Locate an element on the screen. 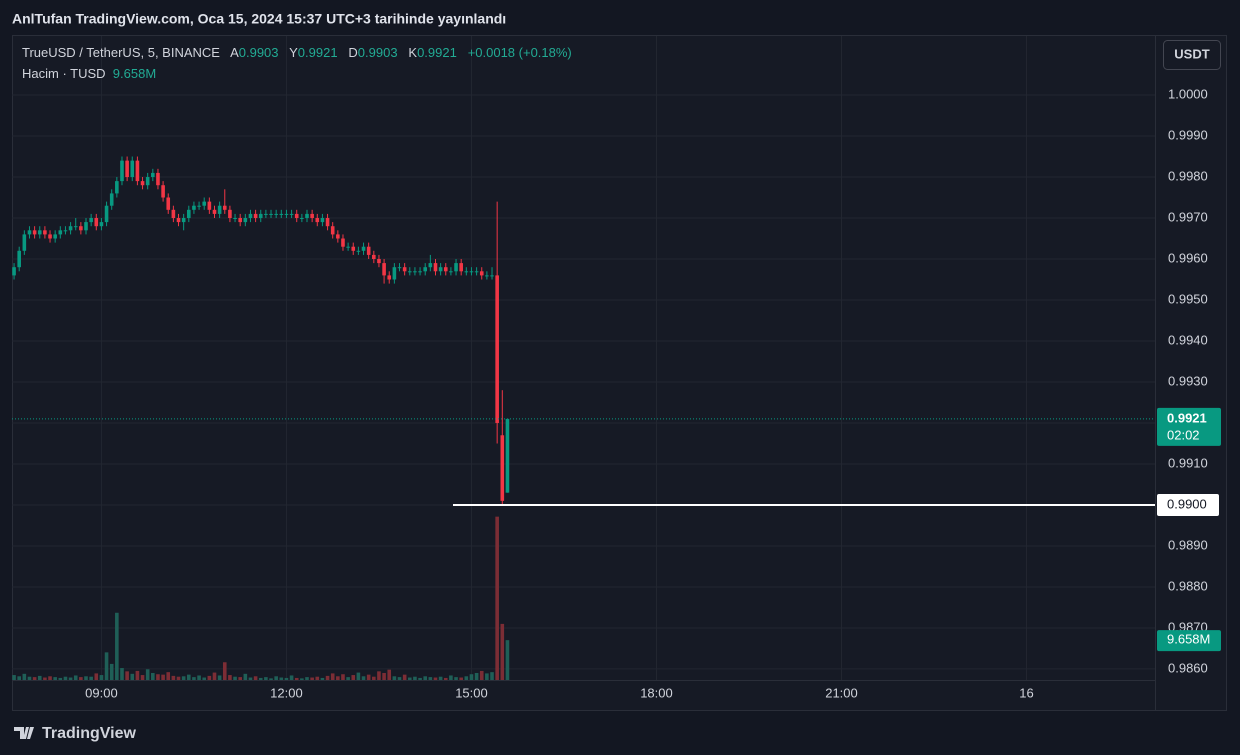 The width and height of the screenshot is (1240, 755). price-line-label: 0.9900 is located at coordinates (1187, 503).